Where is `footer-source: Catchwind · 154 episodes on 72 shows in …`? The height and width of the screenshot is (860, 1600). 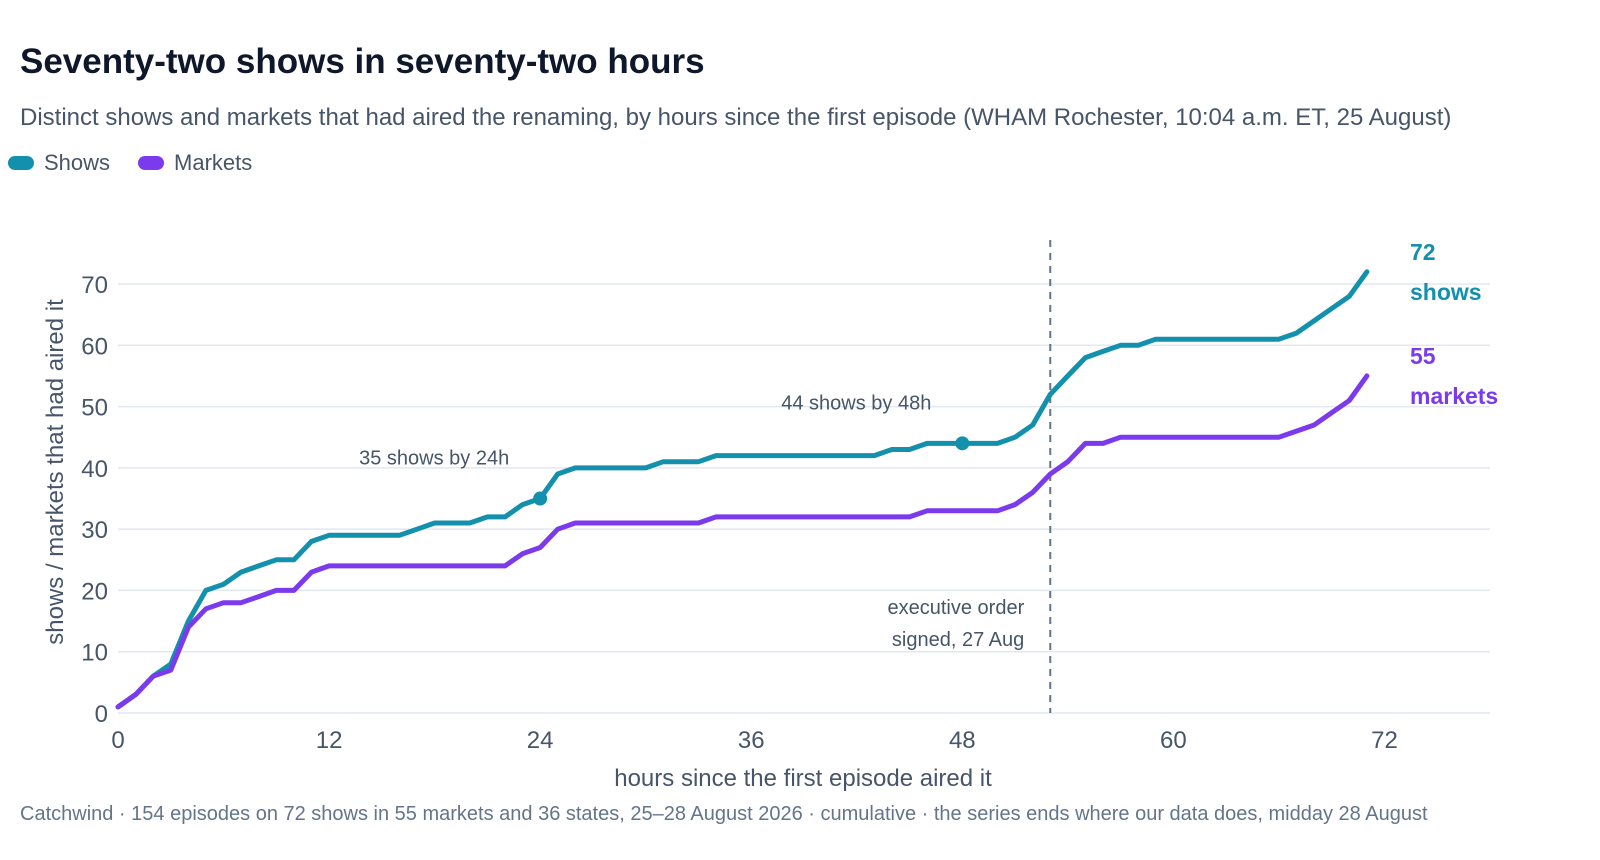
footer-source: Catchwind · 154 episodes on 72 shows in … is located at coordinates (724, 814).